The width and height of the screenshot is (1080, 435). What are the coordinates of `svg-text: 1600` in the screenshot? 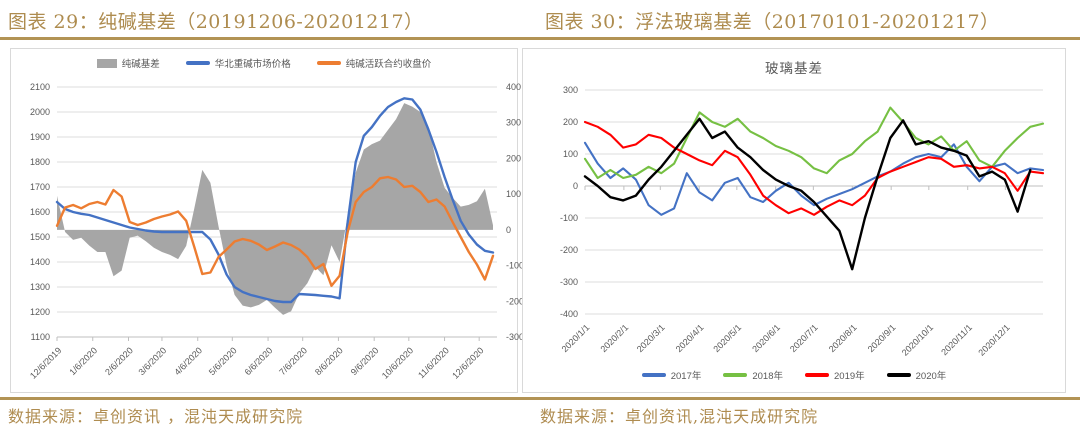 It's located at (40, 212).